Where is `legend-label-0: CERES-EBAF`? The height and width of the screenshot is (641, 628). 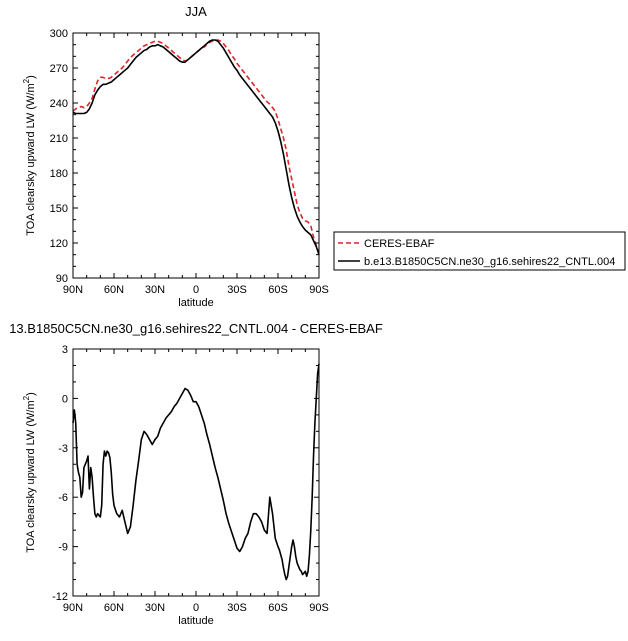
legend-label-0: CERES-EBAF is located at coordinates (399, 244).